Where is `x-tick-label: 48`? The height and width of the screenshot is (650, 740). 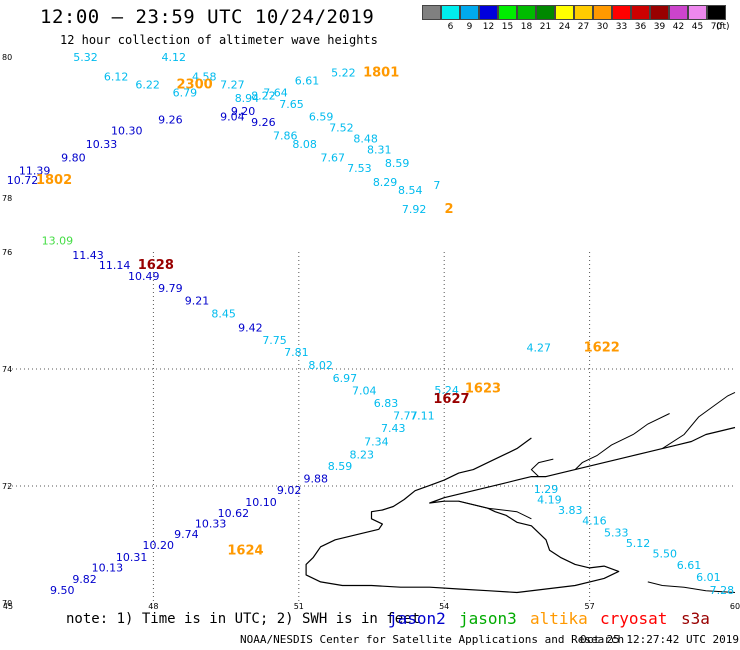
x-tick-label: 48 is located at coordinates (153, 606).